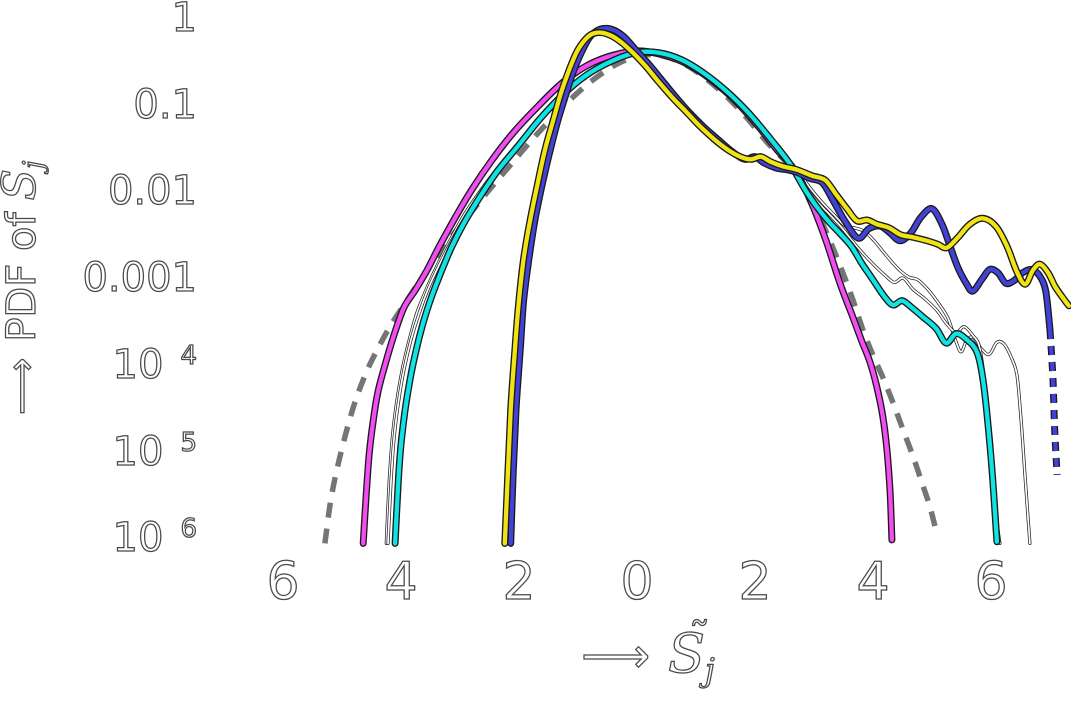 Image resolution: width=1071 pixels, height=703 pixels. I want to click on symbol-letter: S, so click(686, 653).